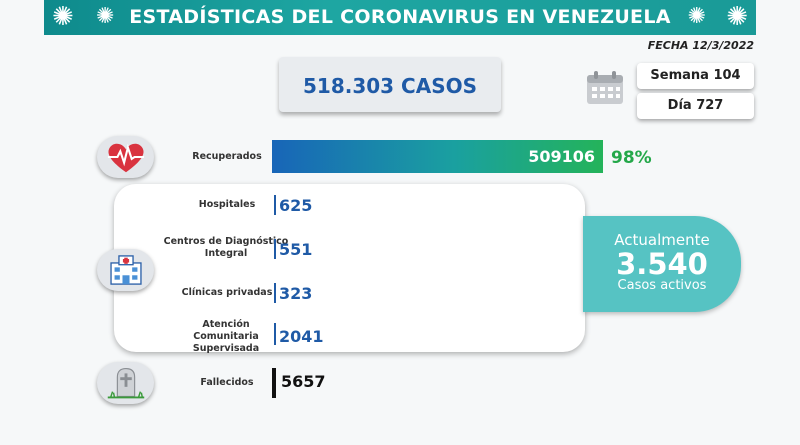  I want to click on hospital-icon, so click(126, 270).